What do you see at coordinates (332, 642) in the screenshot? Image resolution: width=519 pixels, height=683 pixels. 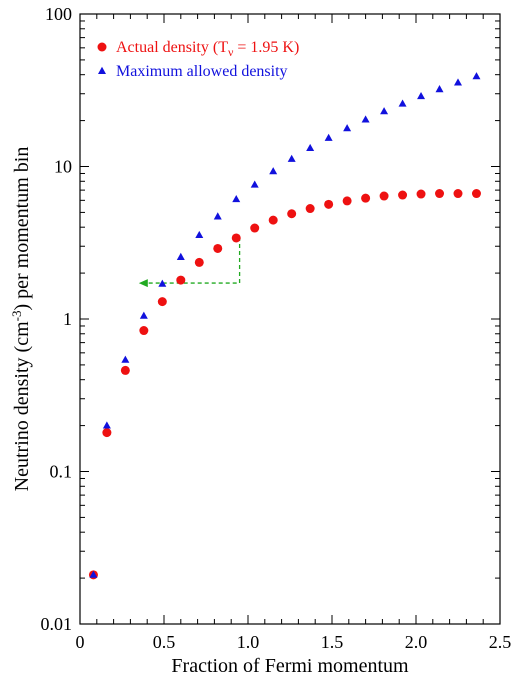 I see `x-tick-label: 1.5` at bounding box center [332, 642].